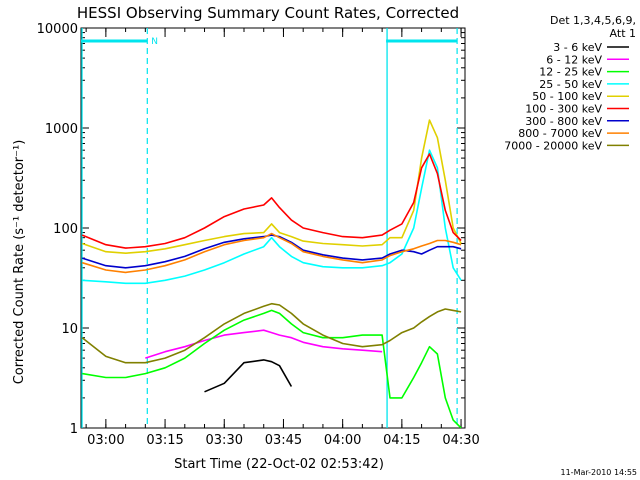 The image size is (640, 480). What do you see at coordinates (560, 133) in the screenshot?
I see `legend-label-8: 800 - 7000 keV` at bounding box center [560, 133].